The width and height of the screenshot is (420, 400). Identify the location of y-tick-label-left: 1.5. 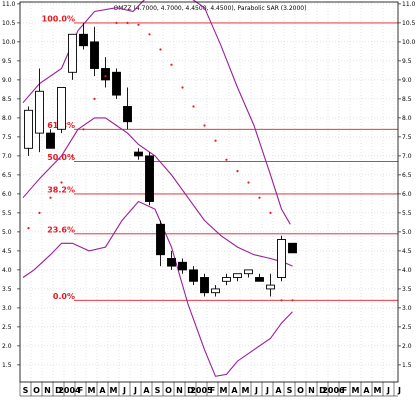
(7, 365).